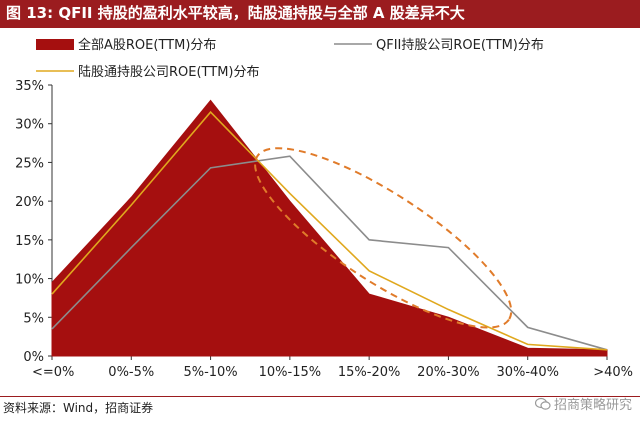  What do you see at coordinates (131, 372) in the screenshot?
I see `x-tick-label: 0%-5%` at bounding box center [131, 372].